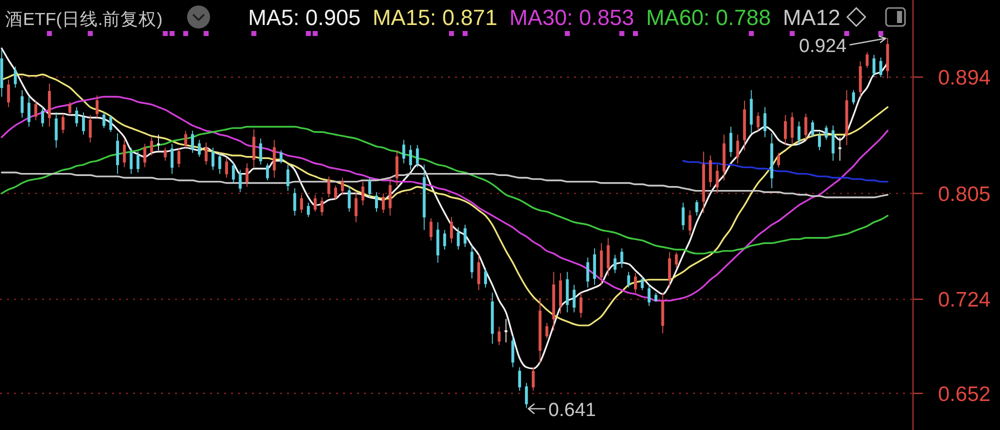 The height and width of the screenshot is (430, 1000). What do you see at coordinates (572, 410) in the screenshot?
I see `annotation: 0.641` at bounding box center [572, 410].